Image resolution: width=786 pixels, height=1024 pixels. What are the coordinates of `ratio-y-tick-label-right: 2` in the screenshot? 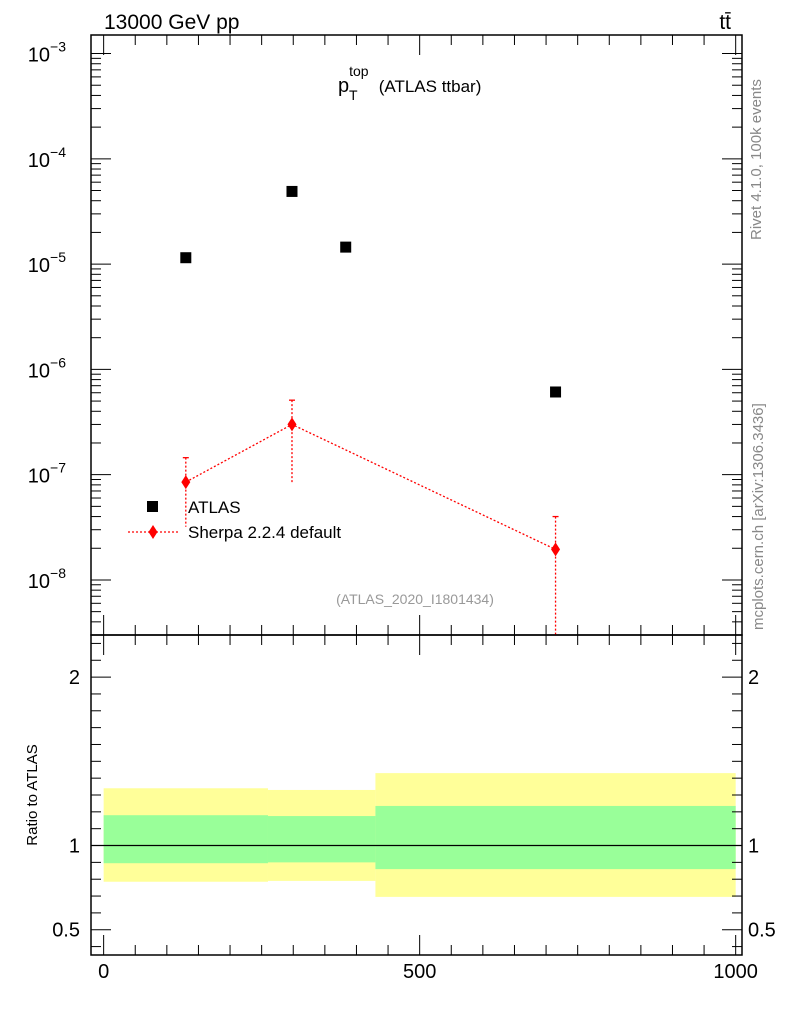 It's located at (753, 678).